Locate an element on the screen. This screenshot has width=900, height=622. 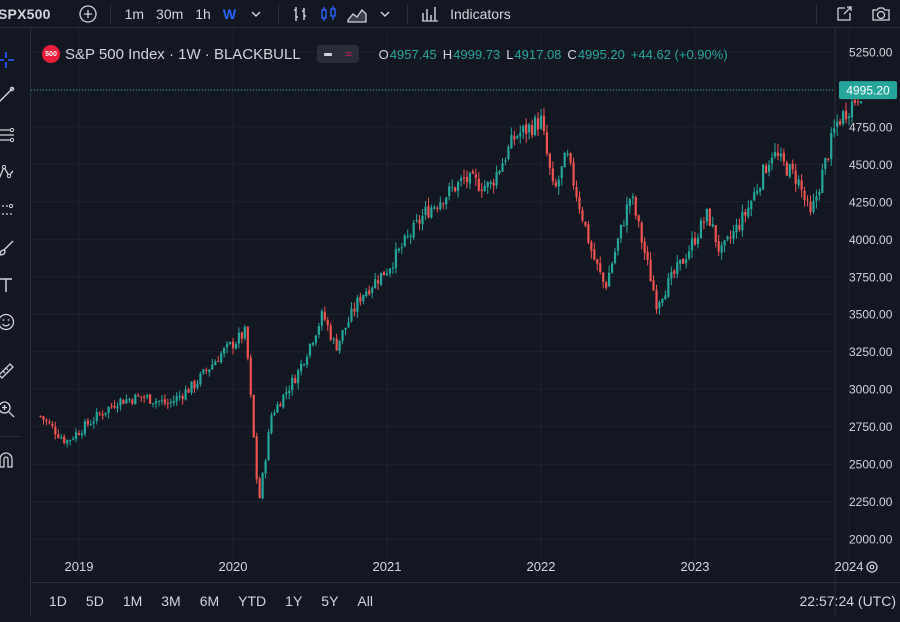
settings-icon is located at coordinates (872, 567).